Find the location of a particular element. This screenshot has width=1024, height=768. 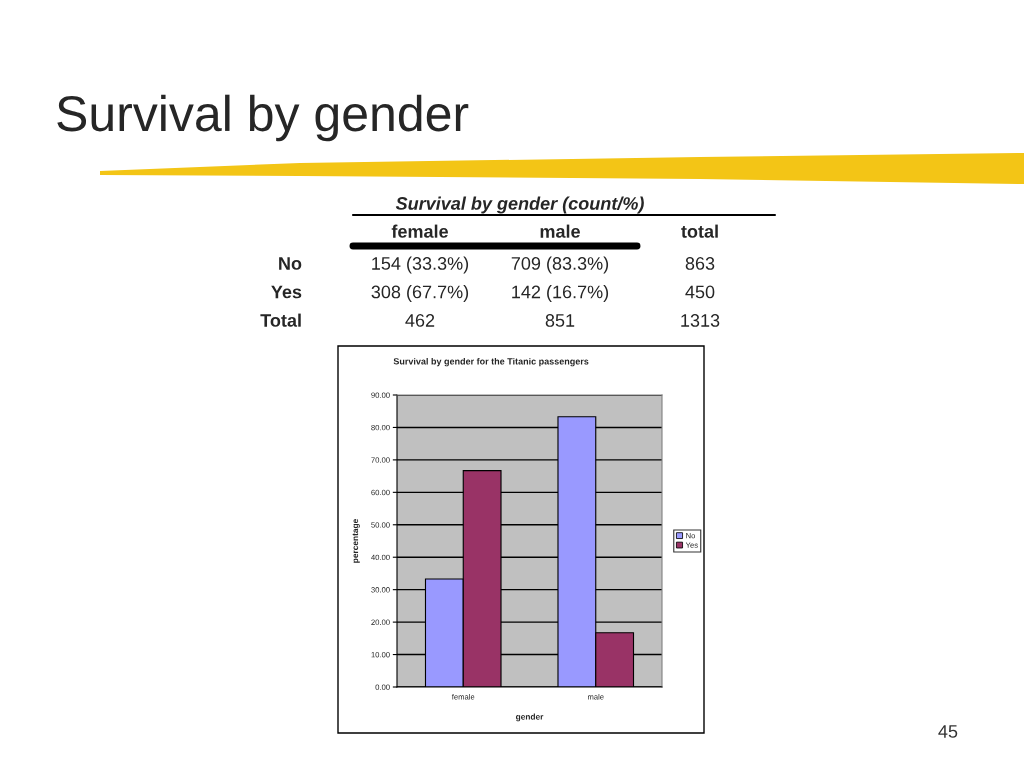

category-label: Total is located at coordinates (280, 320).